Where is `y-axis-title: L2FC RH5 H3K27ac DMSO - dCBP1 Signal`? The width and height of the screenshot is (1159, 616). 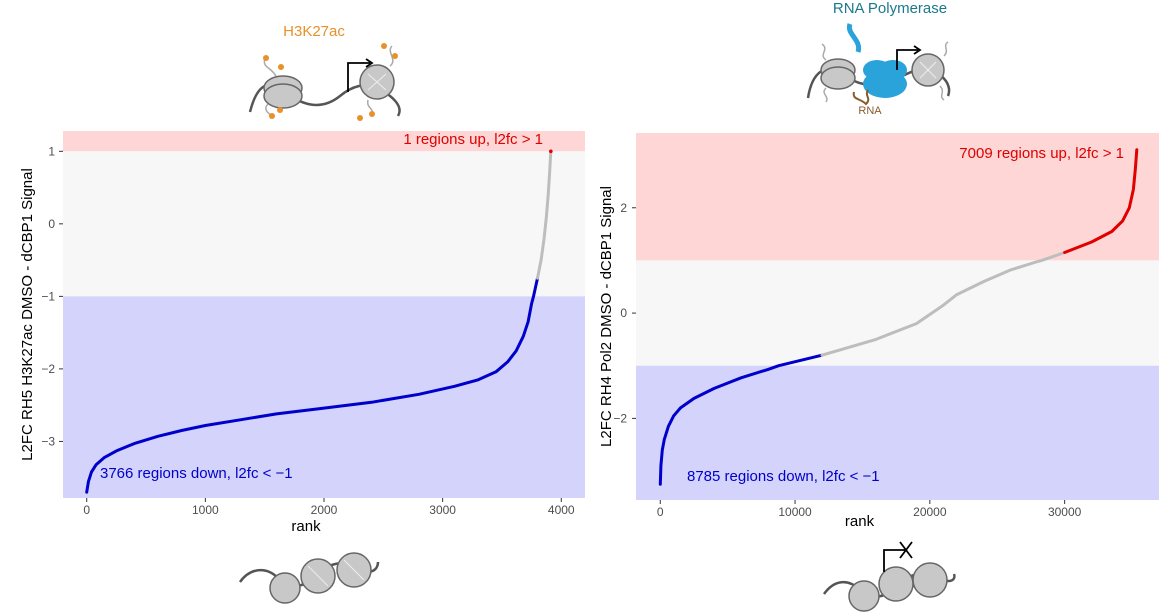
y-axis-title: L2FC RH5 H3K27ac DMSO - dCBP1 Signal is located at coordinates (27, 314).